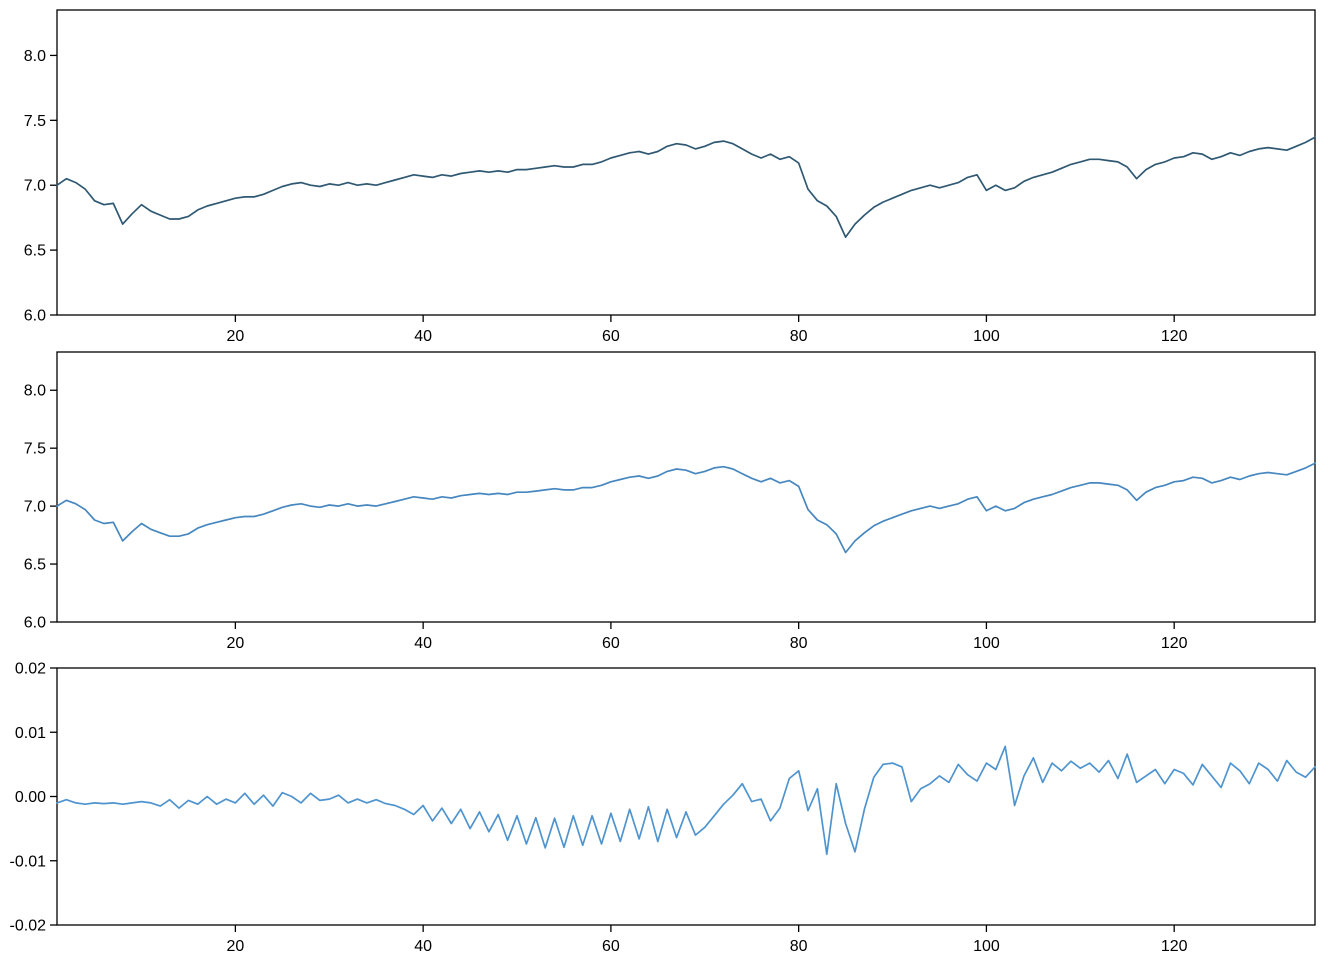  Describe the element at coordinates (686, 508) in the screenshot. I see `line-series-level-series-light` at that location.